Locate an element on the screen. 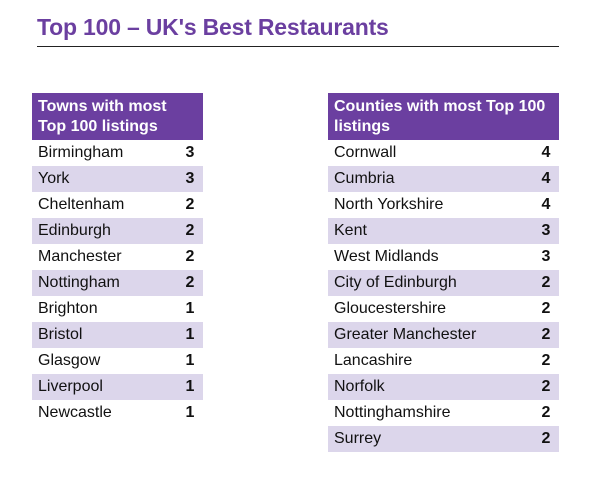 This screenshot has width=610, height=487. table-row: Cheltenham 2 is located at coordinates (117, 205).